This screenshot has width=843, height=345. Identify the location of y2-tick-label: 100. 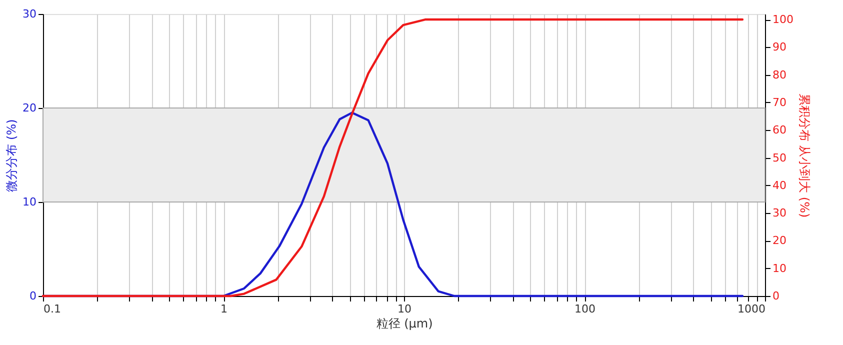
(783, 19).